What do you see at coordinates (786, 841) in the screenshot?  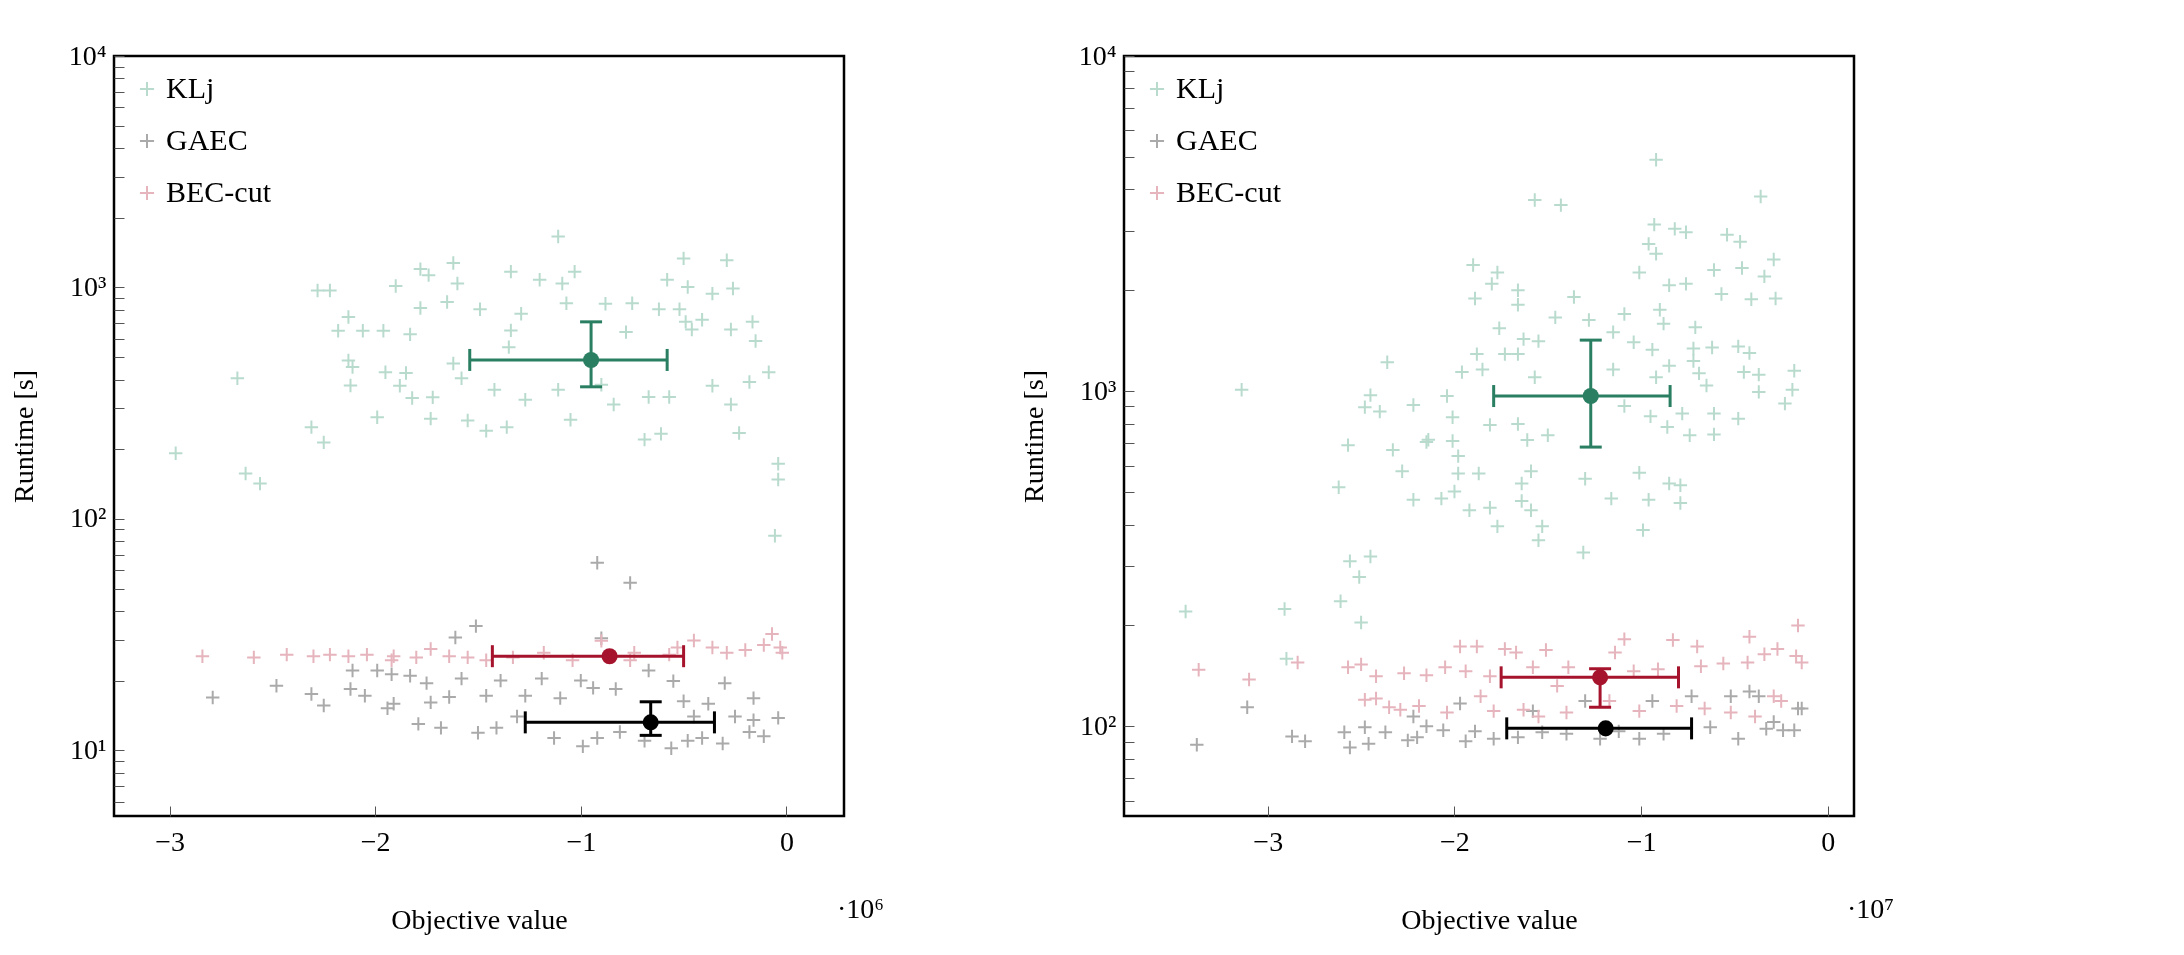 I see `x-tick-label: 0` at bounding box center [786, 841].